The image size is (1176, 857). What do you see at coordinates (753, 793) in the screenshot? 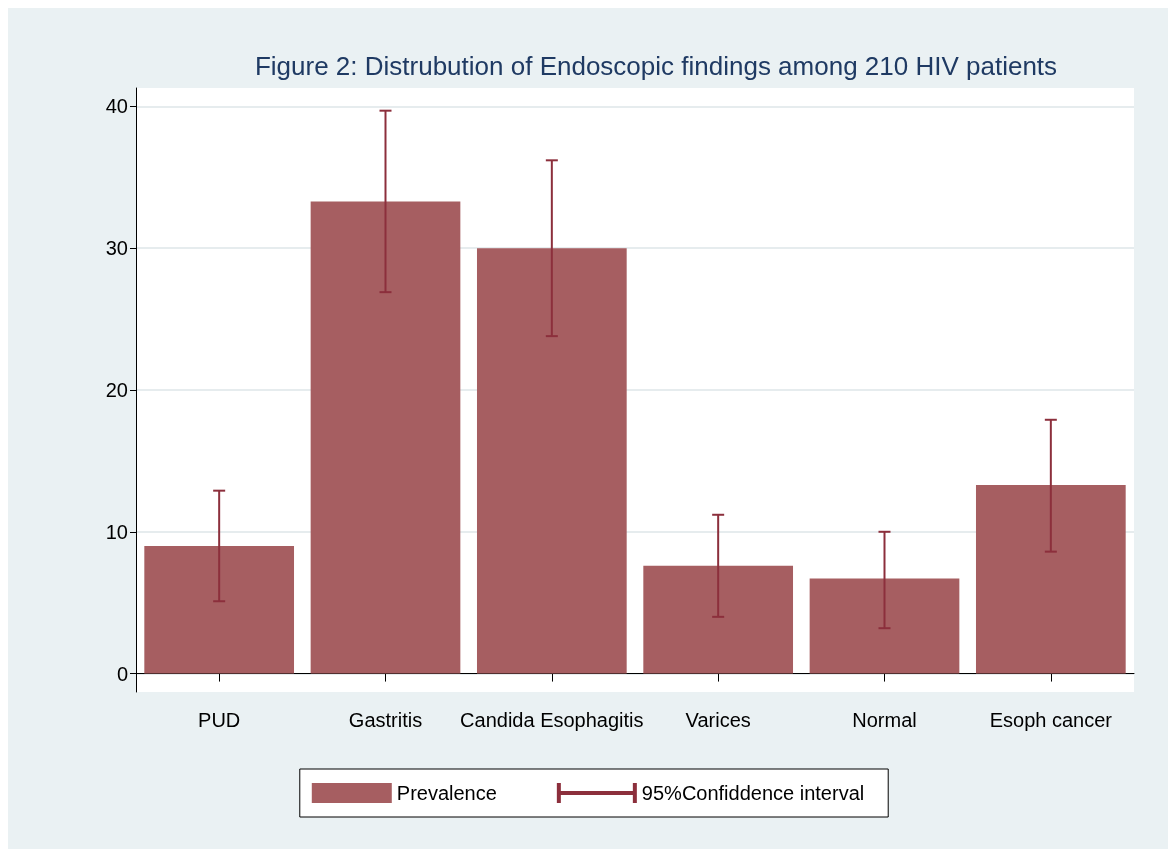
I see `text: 95%Confiddence interval` at bounding box center [753, 793].